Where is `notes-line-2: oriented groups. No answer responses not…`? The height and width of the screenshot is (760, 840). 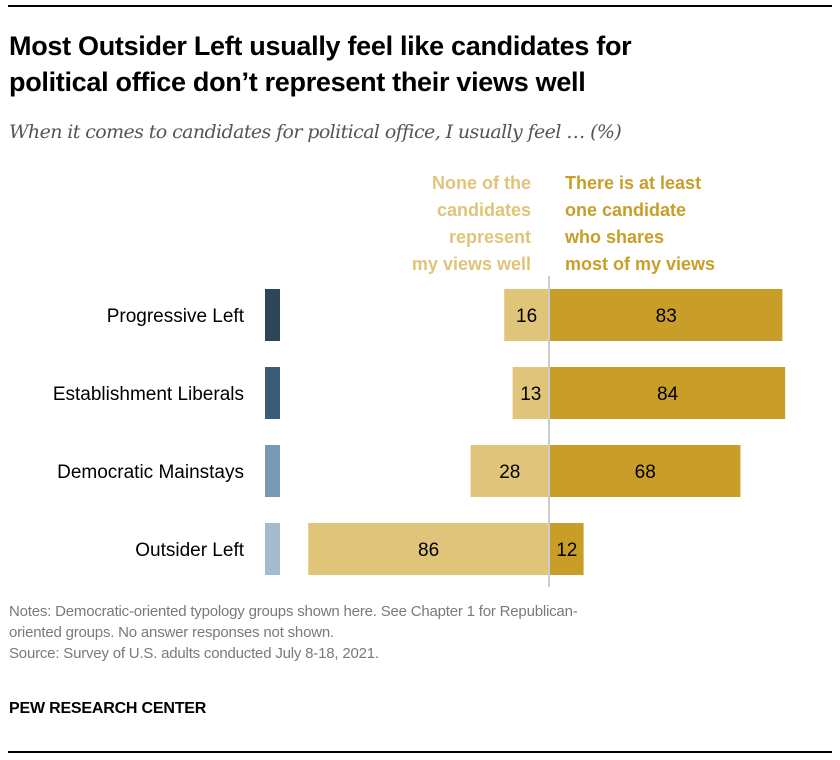 notes-line-2: oriented groups. No answer responses not… is located at coordinates (171, 632).